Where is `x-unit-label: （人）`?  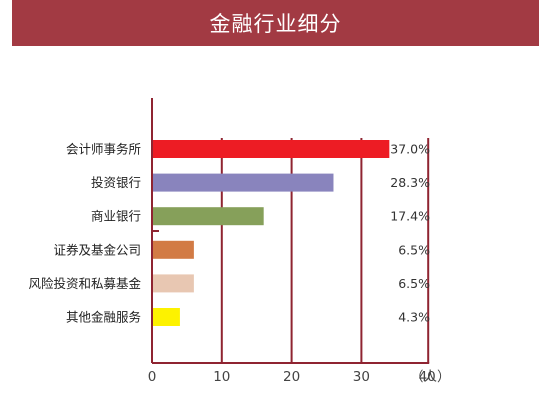 x-unit-label: （人） is located at coordinates (430, 377).